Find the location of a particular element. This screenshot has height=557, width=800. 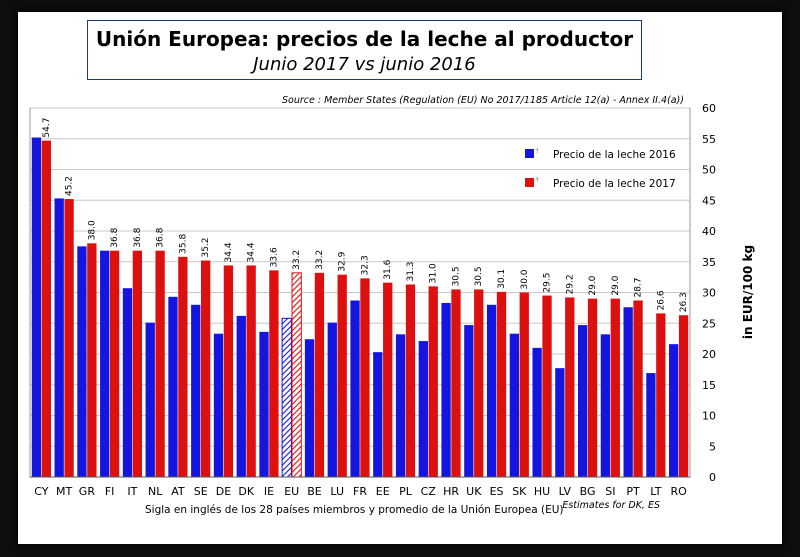

x-tick-label-gr: GR is located at coordinates (87, 491).